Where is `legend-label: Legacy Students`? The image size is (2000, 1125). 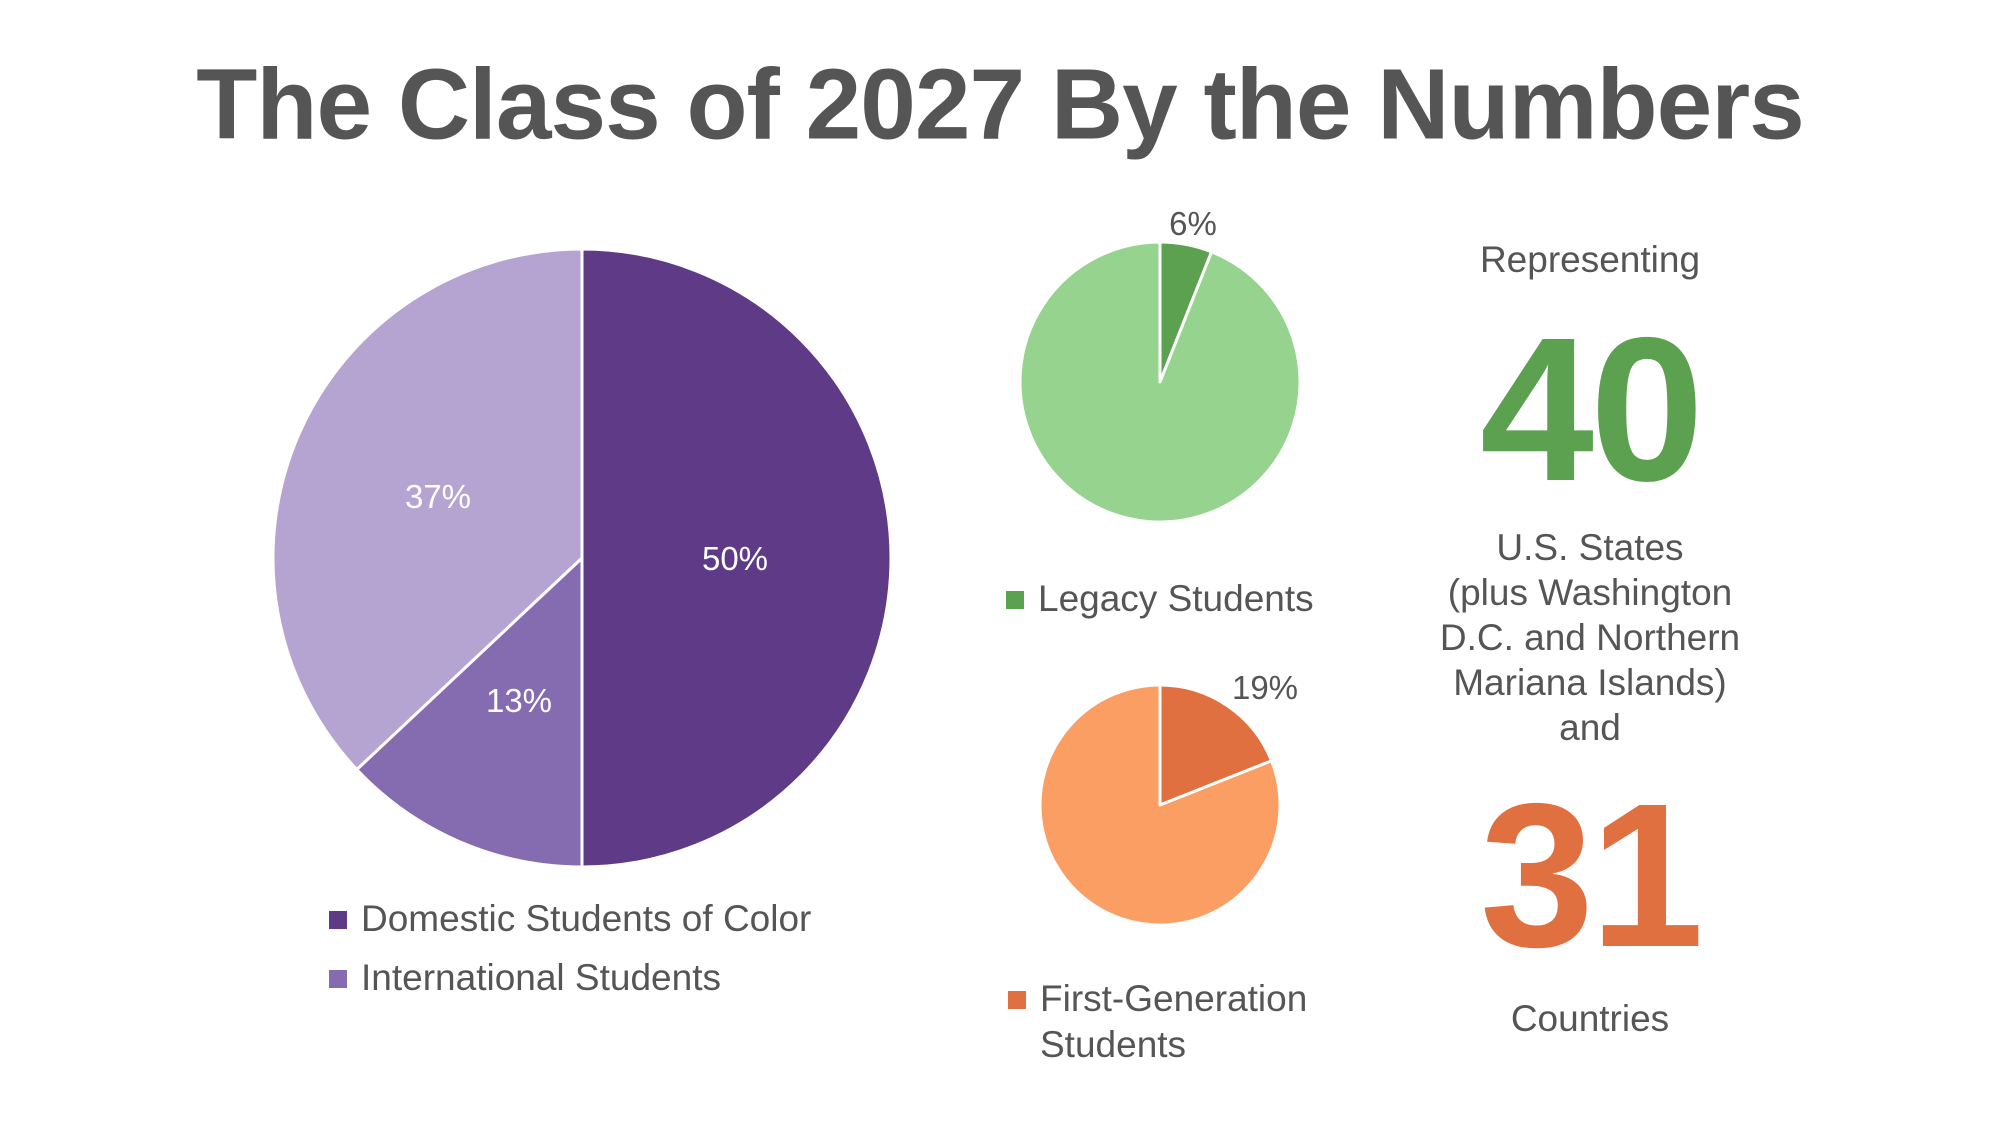
legend-label: Legacy Students is located at coordinates (1176, 598).